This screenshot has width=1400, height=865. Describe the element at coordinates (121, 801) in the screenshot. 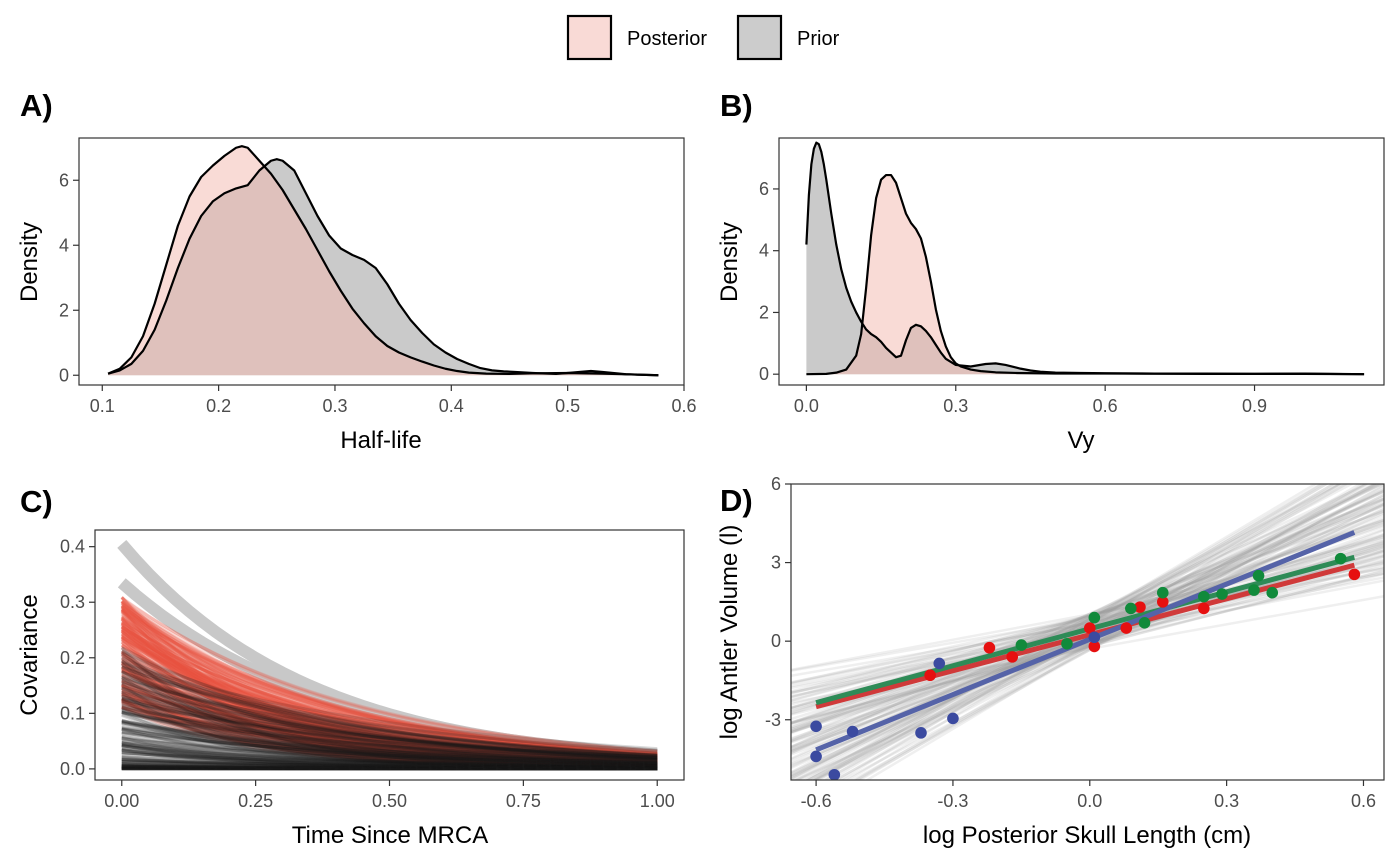

I see `panel-c-xtick-label-0: 0.00` at that location.